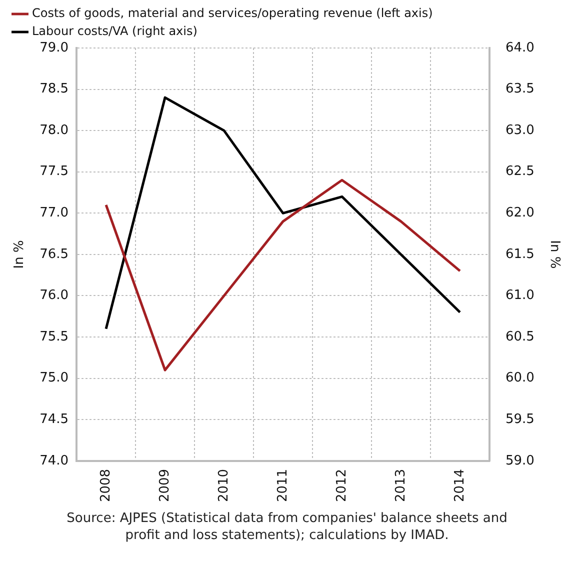 Image resolution: width=574 pixels, height=568 pixels. Describe the element at coordinates (54, 89) in the screenshot. I see `y-tick-label: 78.5` at that location.